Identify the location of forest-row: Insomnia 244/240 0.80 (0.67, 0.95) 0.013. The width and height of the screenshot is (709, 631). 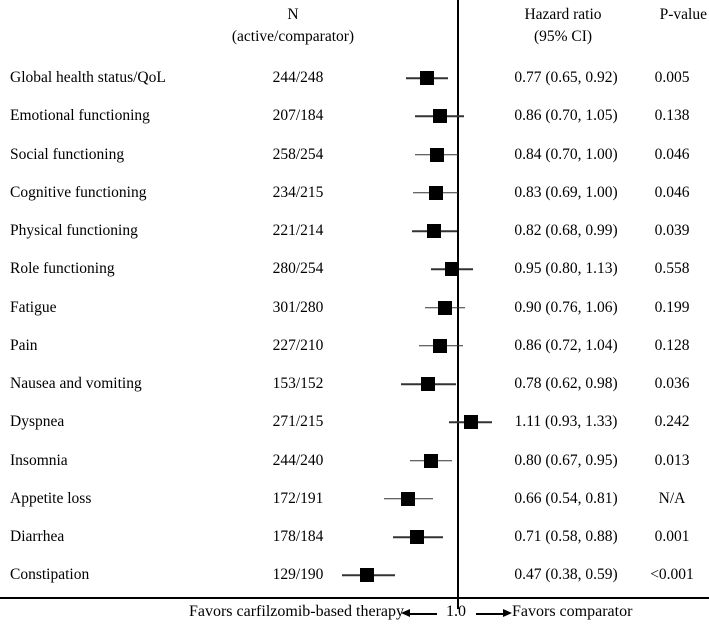
(354, 461).